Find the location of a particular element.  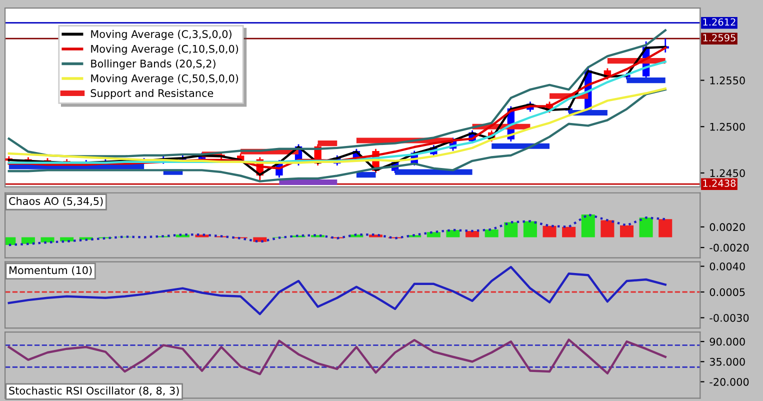

chart-title: Chaos AO (5,34,5) is located at coordinates (56, 201).